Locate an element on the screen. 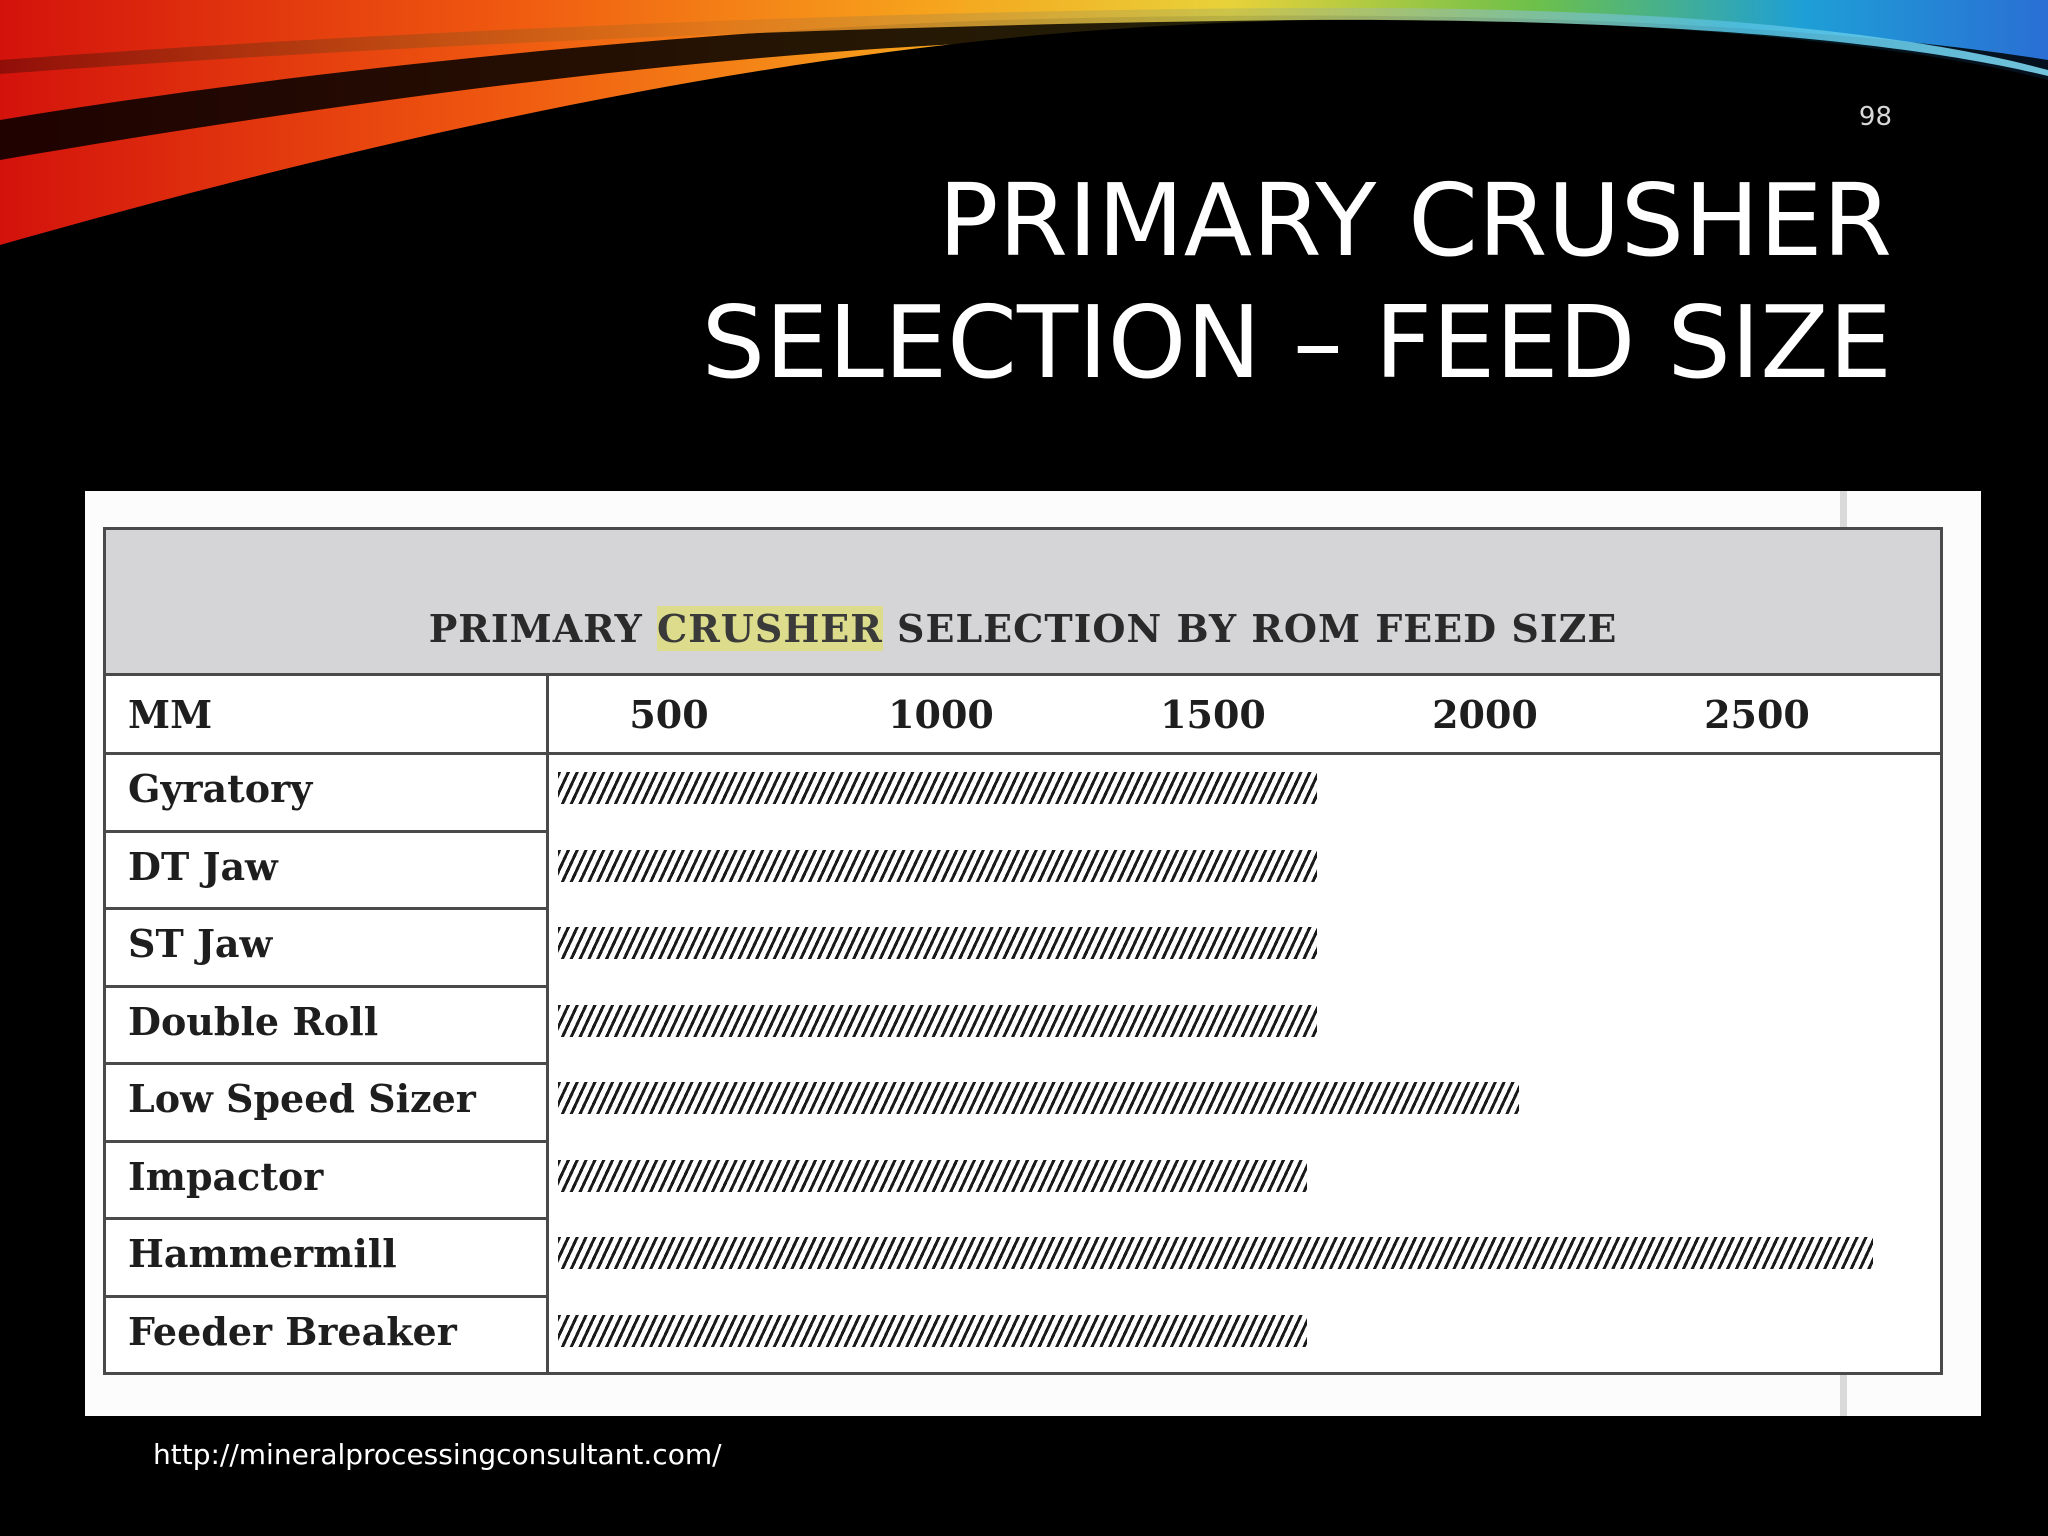  x-tick-label: 500 is located at coordinates (669, 714).